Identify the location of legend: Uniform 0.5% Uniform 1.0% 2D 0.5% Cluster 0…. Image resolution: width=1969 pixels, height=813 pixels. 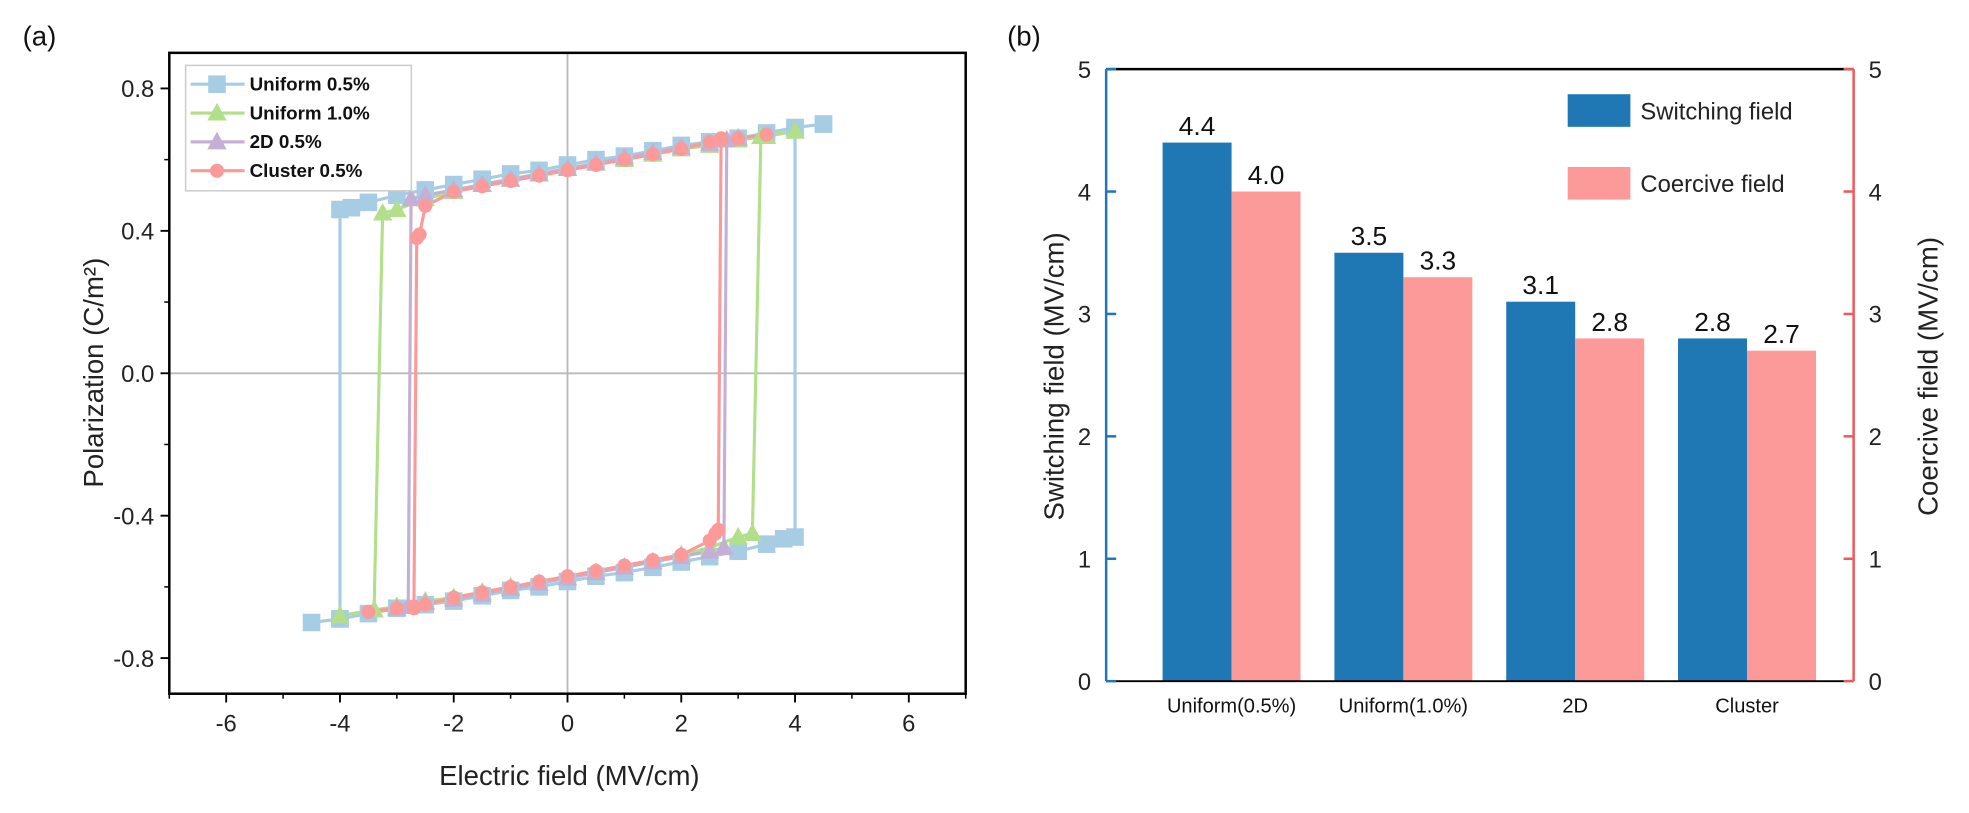
(298, 128).